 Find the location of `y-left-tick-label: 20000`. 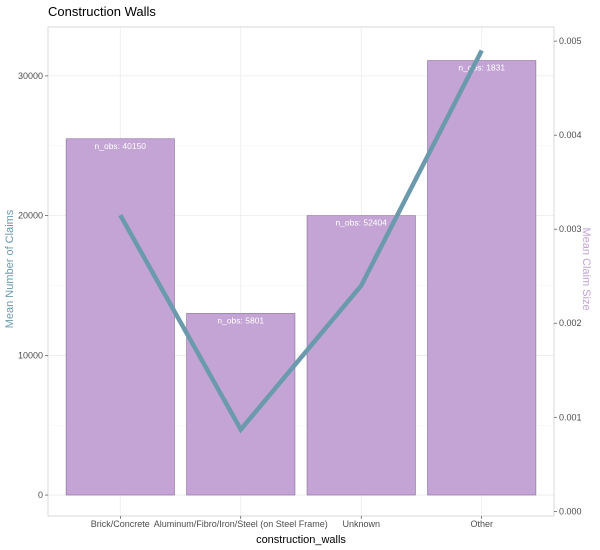

y-left-tick-label: 20000 is located at coordinates (30, 216).